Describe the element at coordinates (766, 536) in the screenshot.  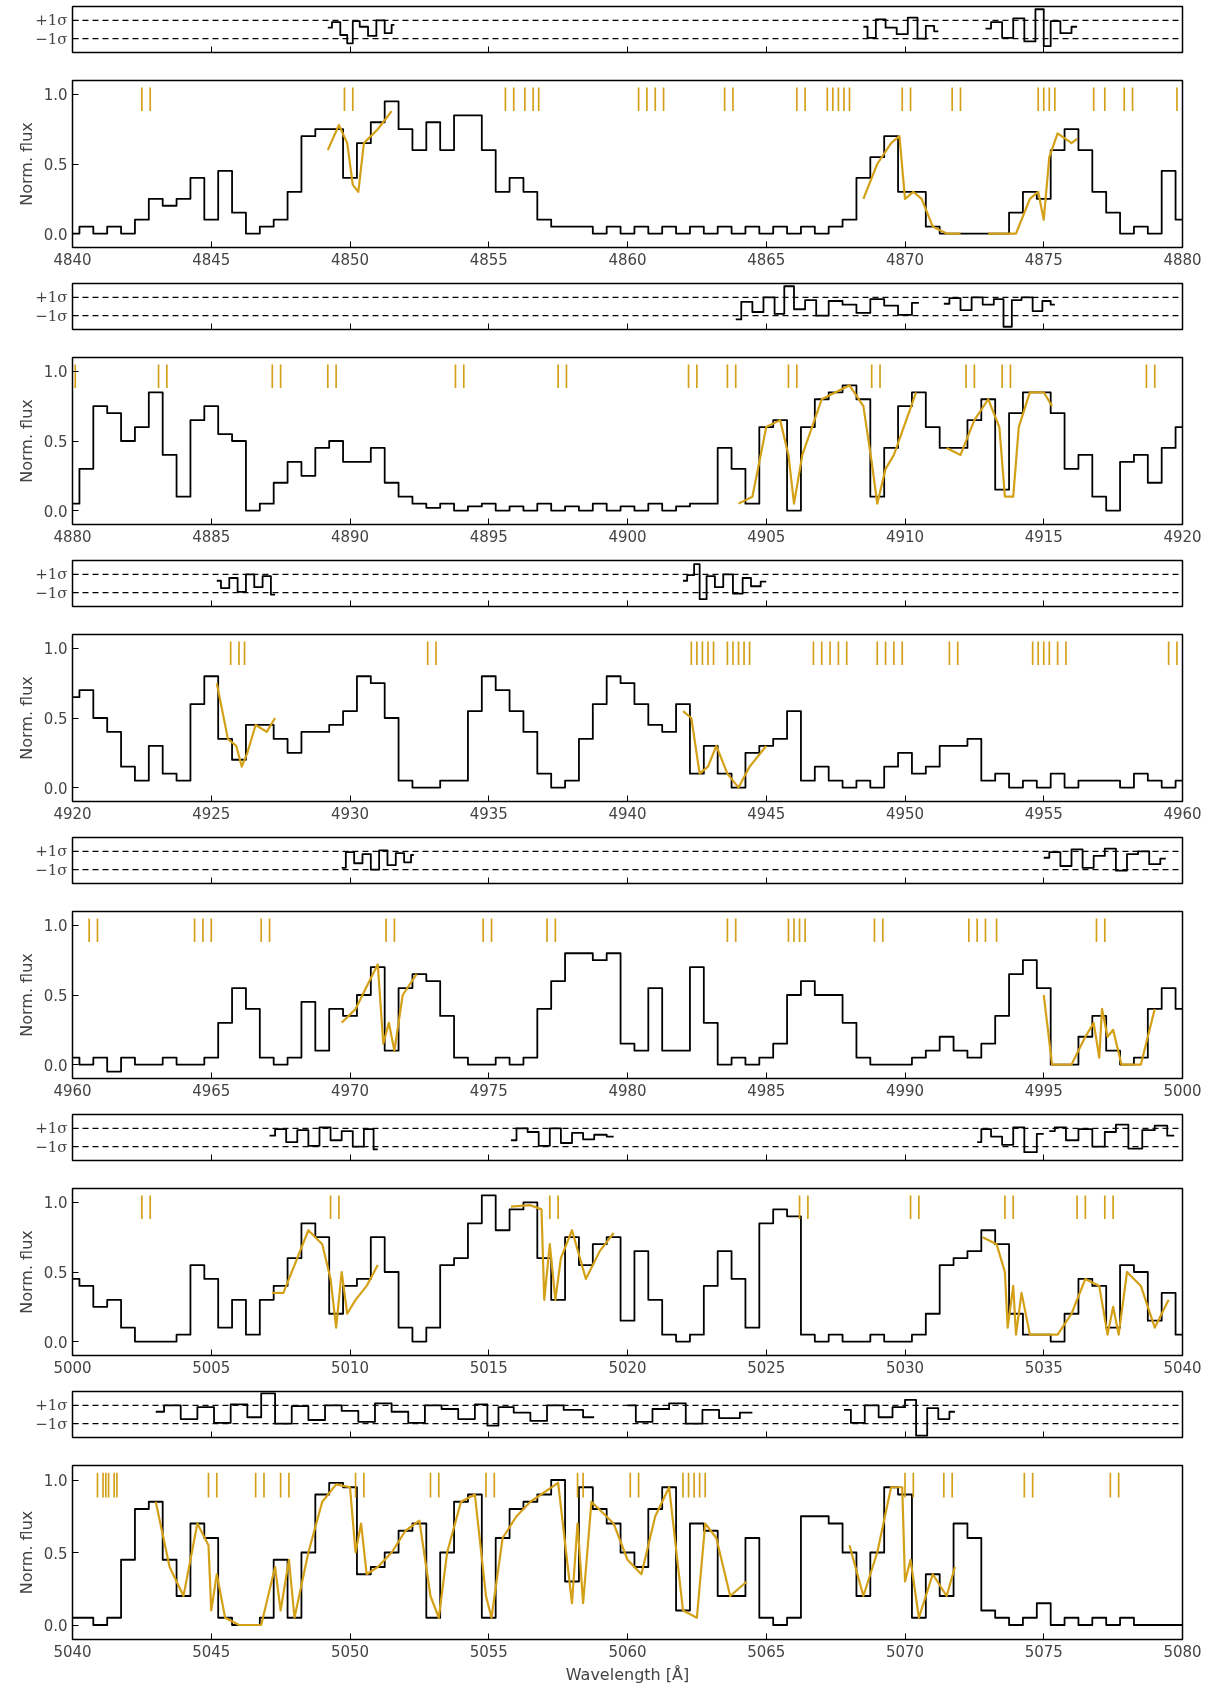
I see `x-tick-label: 4905` at that location.